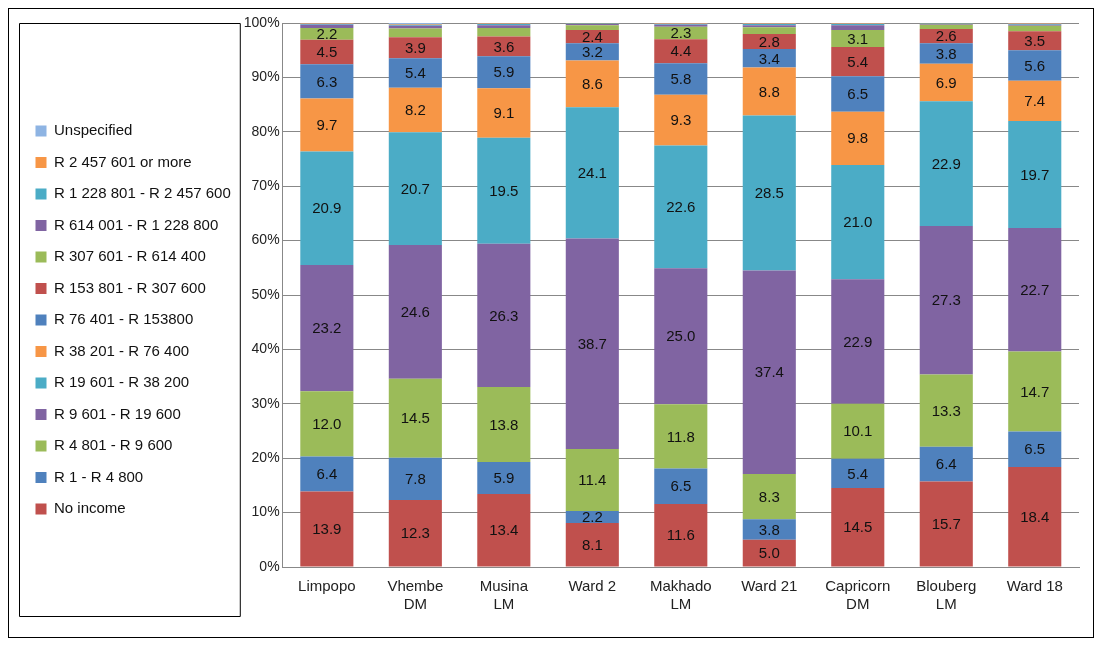 This screenshot has width=1102, height=646. What do you see at coordinates (504, 530) in the screenshot?
I see `data-label: 13.4` at bounding box center [504, 530].